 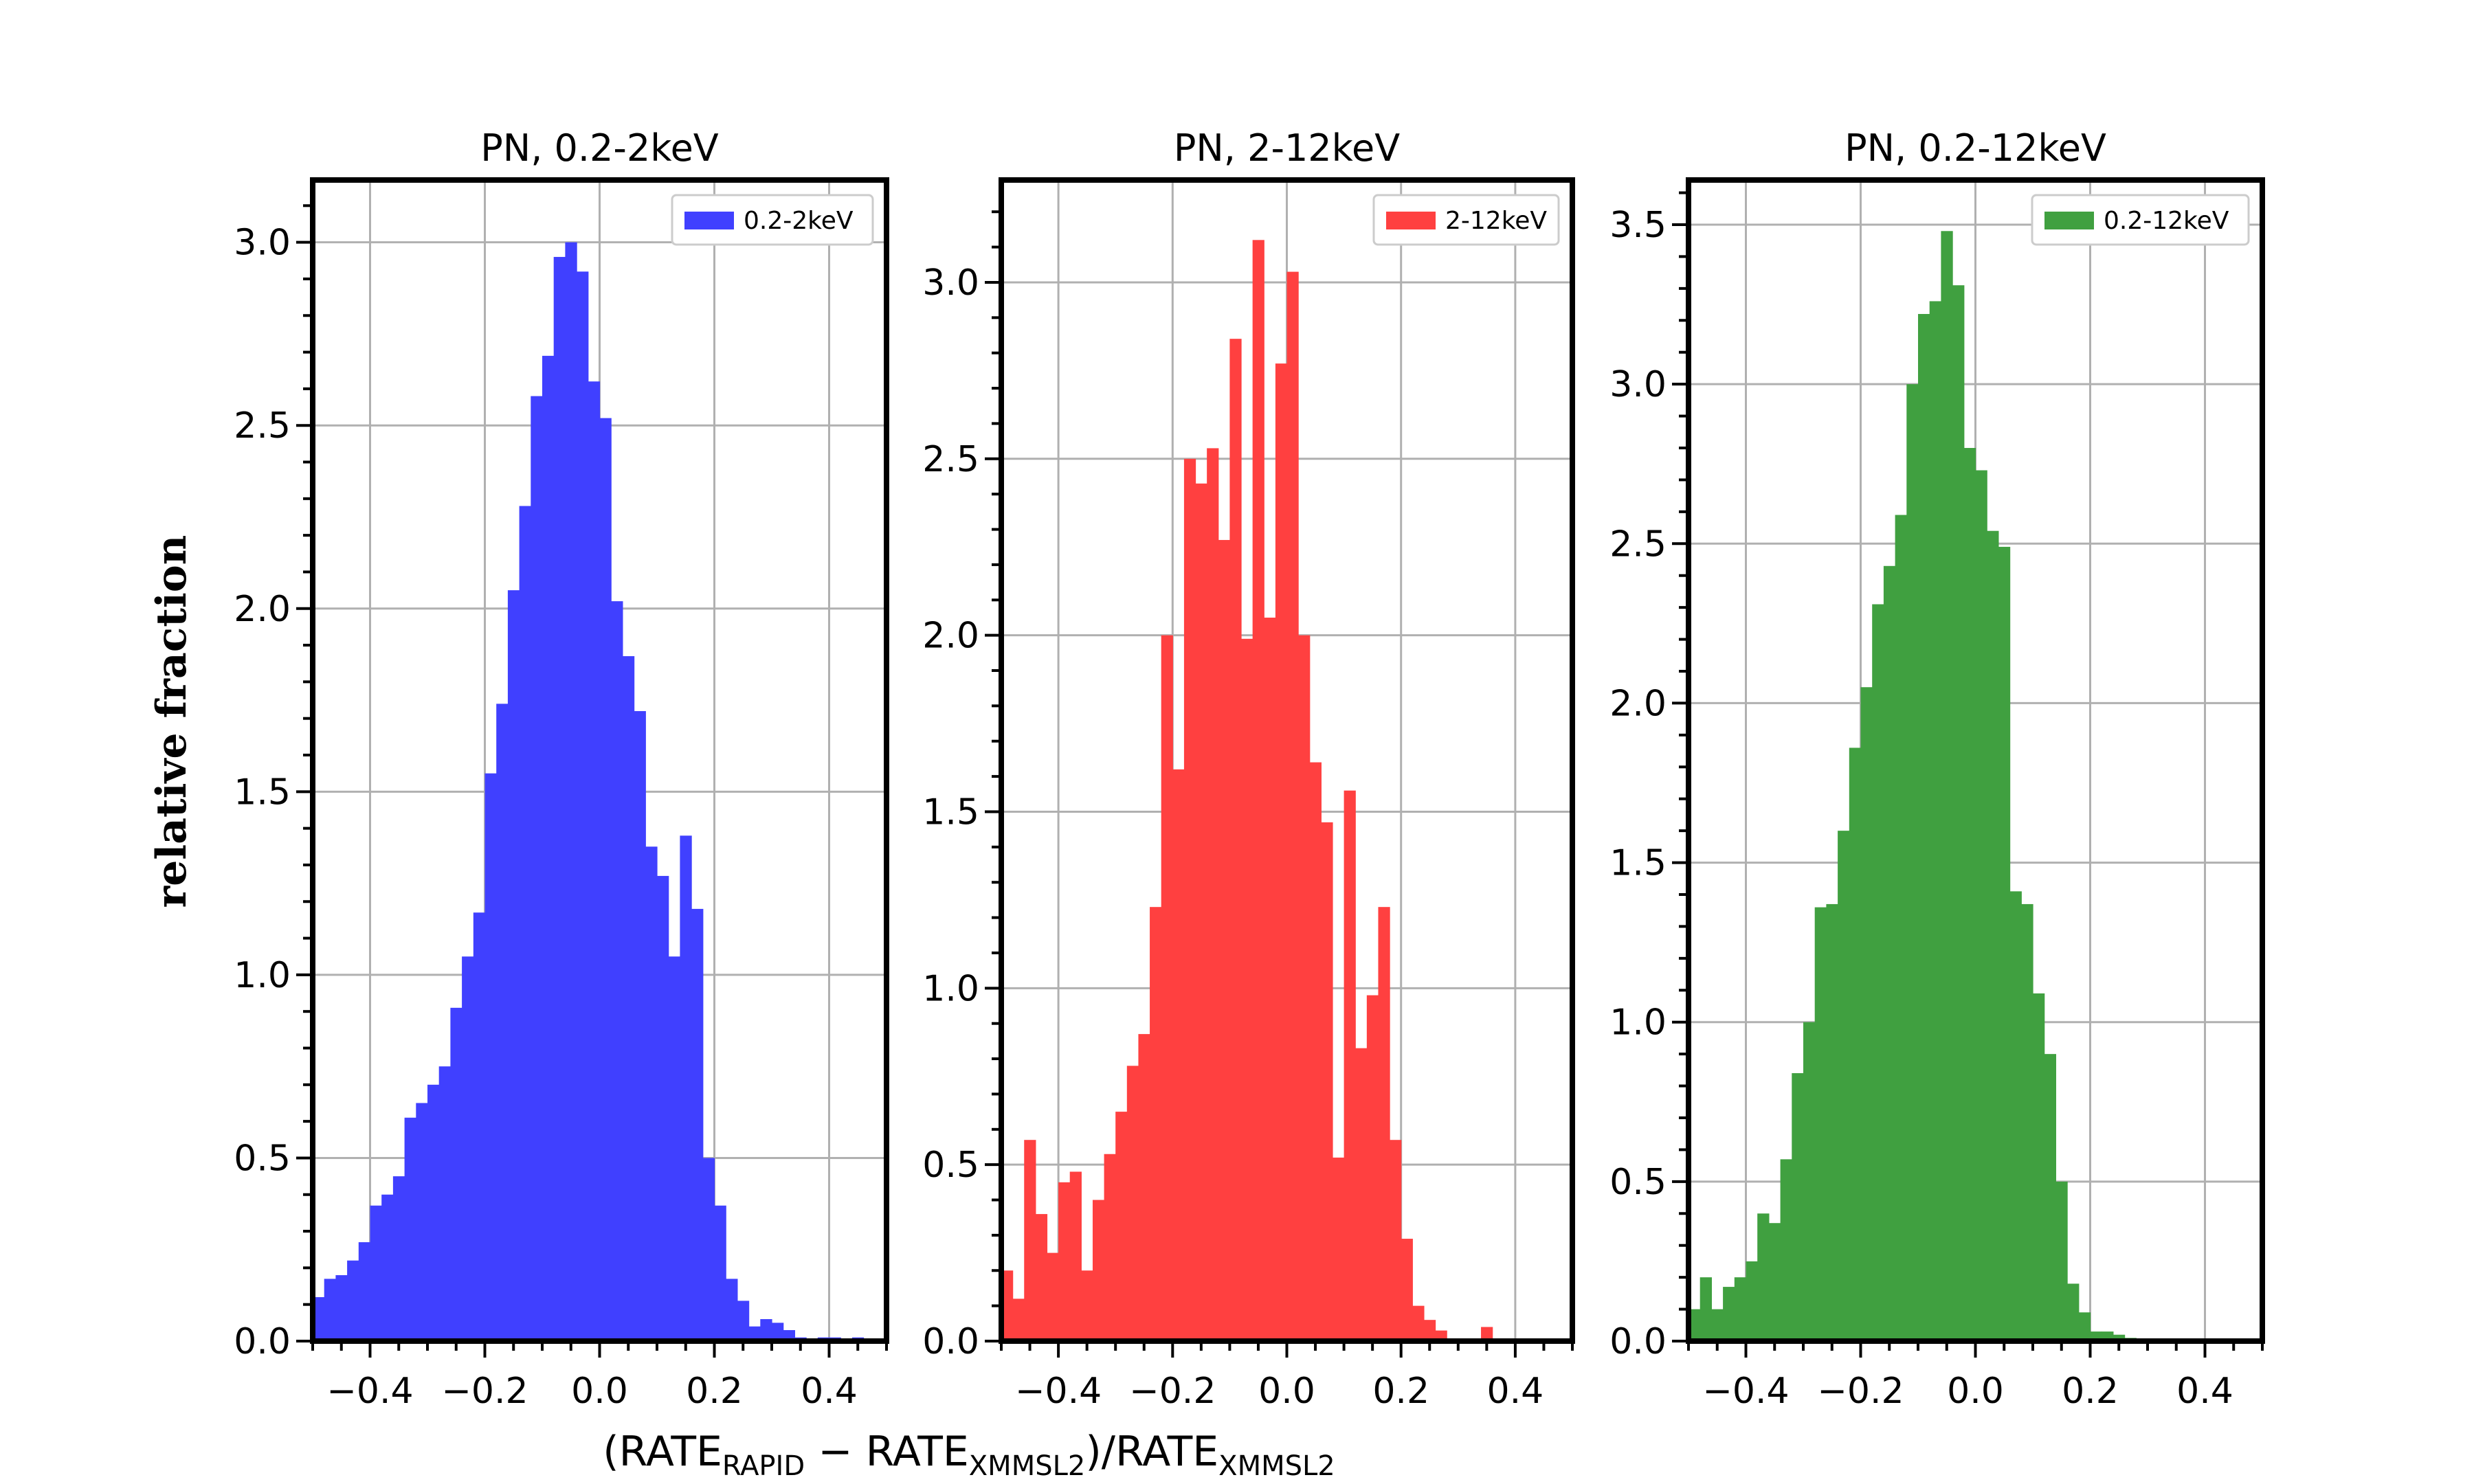 What do you see at coordinates (172, 721) in the screenshot?
I see `y-axis-label: relative fraction` at bounding box center [172, 721].